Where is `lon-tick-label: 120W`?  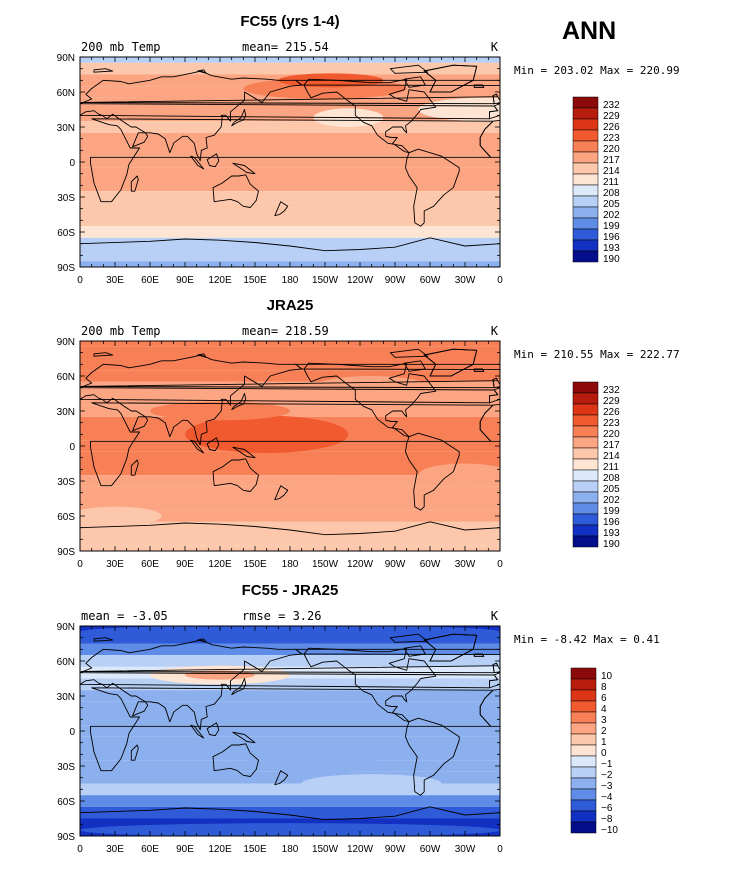 lon-tick-label: 120W is located at coordinates (360, 280).